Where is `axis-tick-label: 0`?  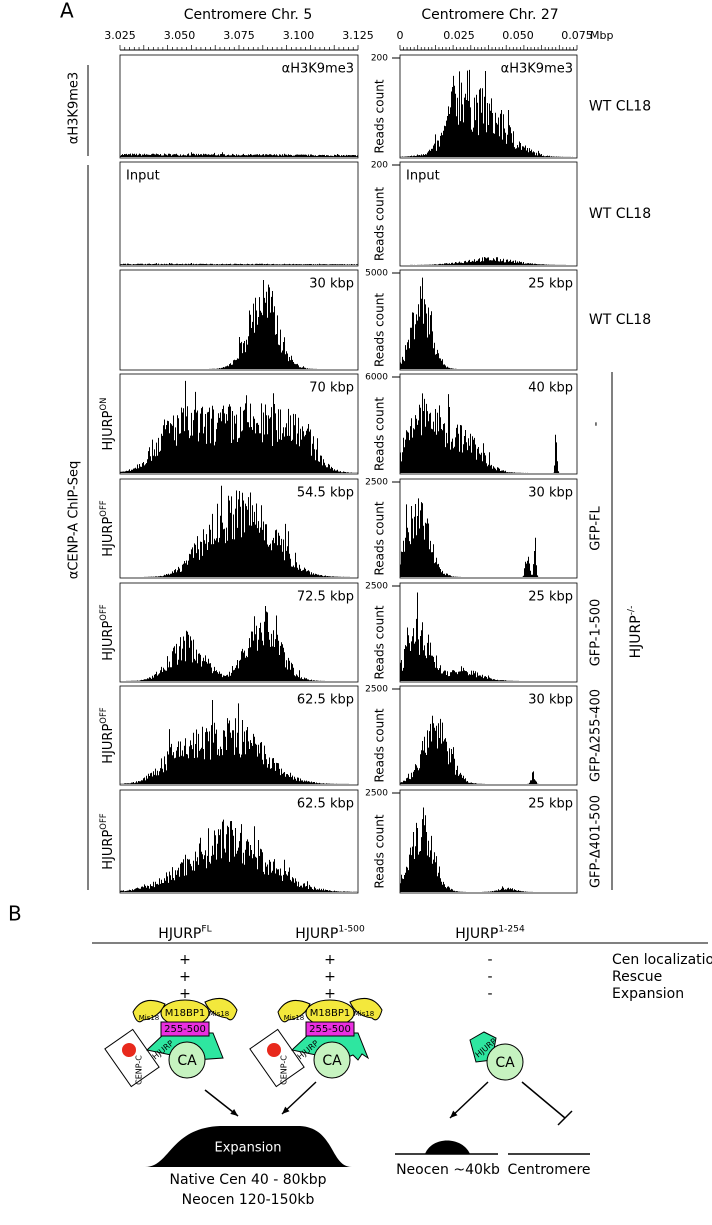 axis-tick-label: 0 is located at coordinates (400, 35).